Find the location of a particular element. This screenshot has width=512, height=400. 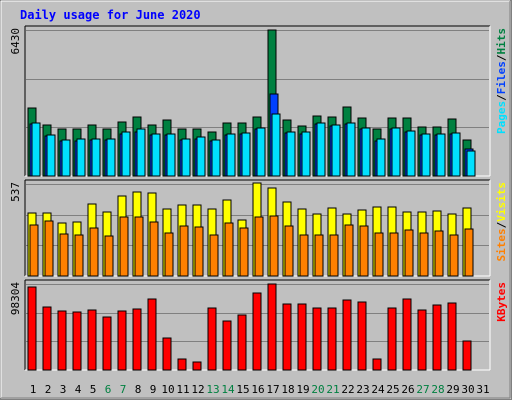

x-tick-label-22: 22 is located at coordinates (347, 389).